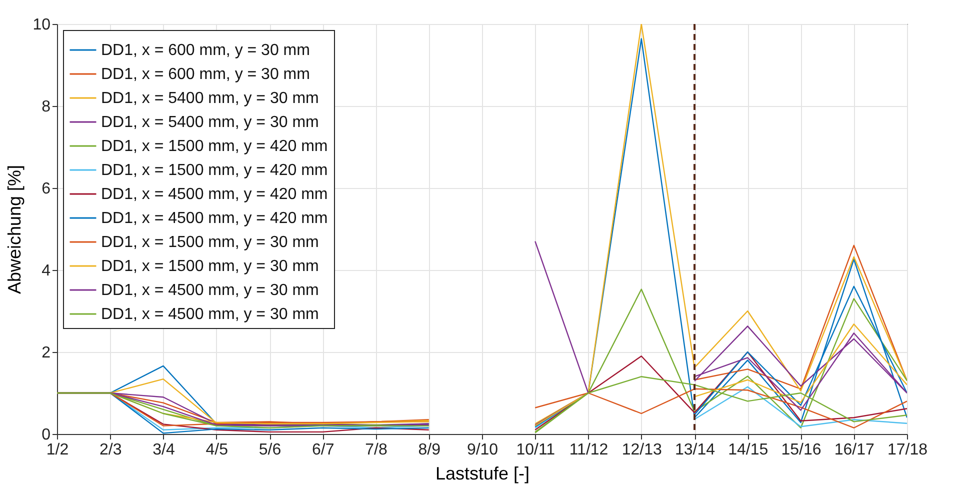 Image resolution: width=954 pixels, height=497 pixels. Describe the element at coordinates (854, 450) in the screenshot. I see `x-tick-label: 16/17` at that location.